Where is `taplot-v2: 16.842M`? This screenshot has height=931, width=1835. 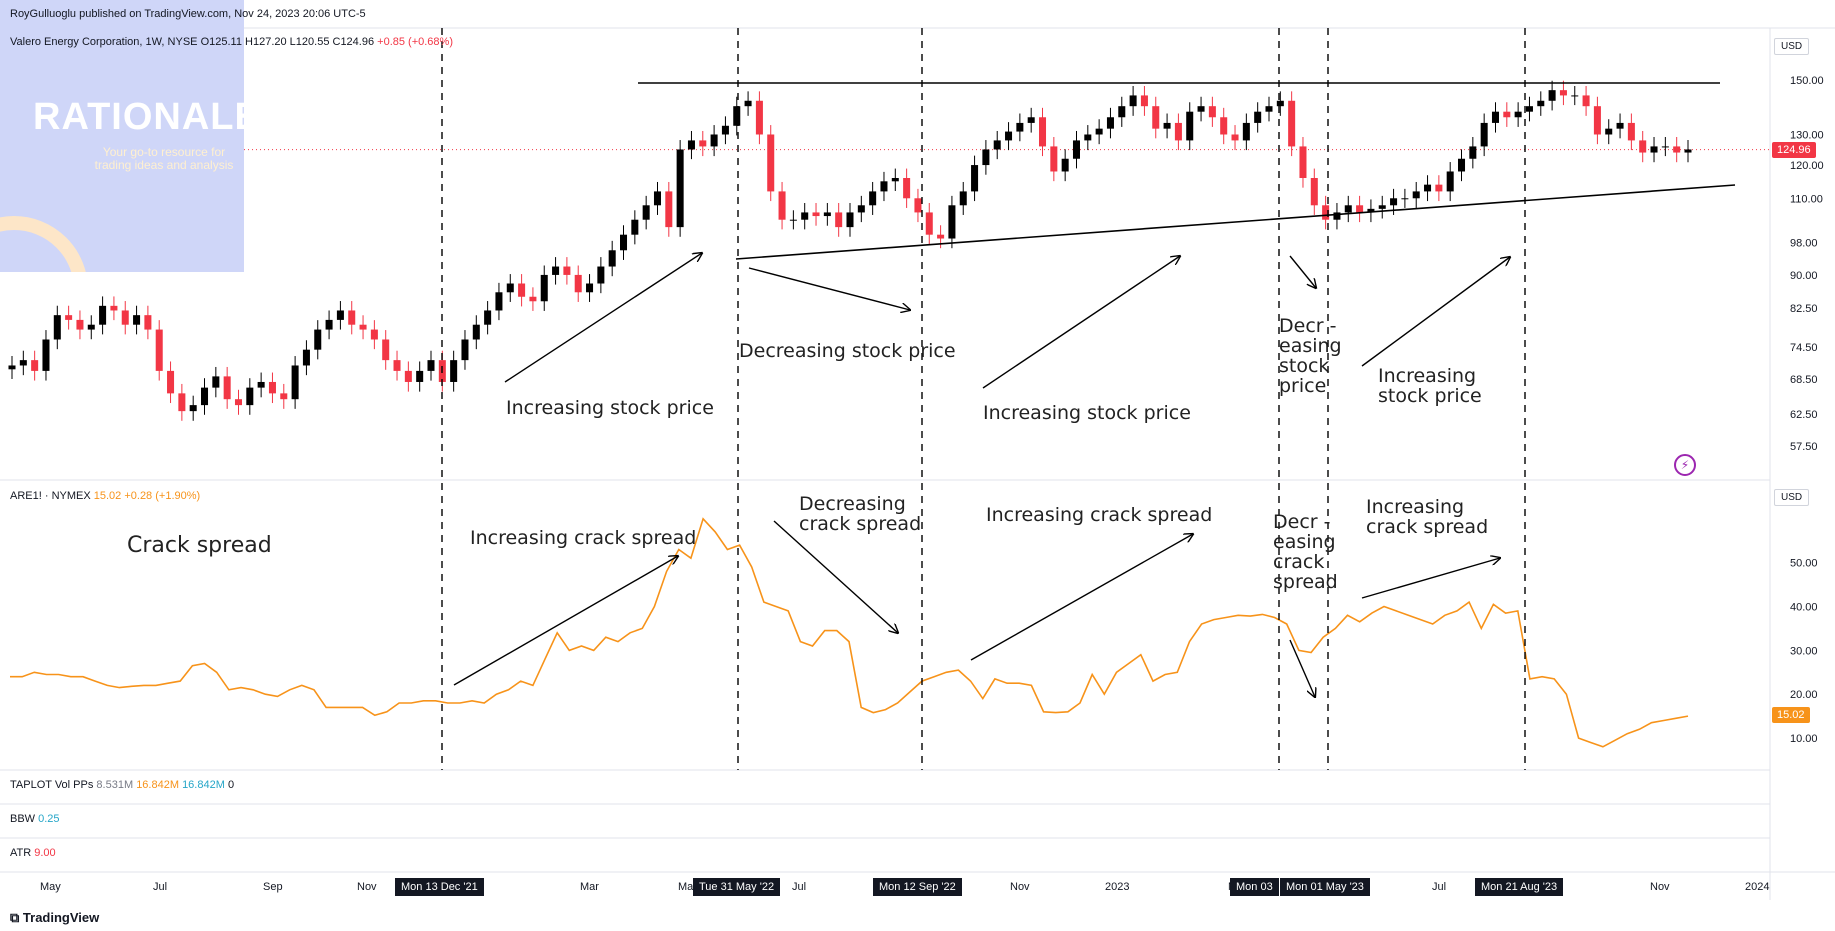
taplot-v2: 16.842M is located at coordinates (157, 785).